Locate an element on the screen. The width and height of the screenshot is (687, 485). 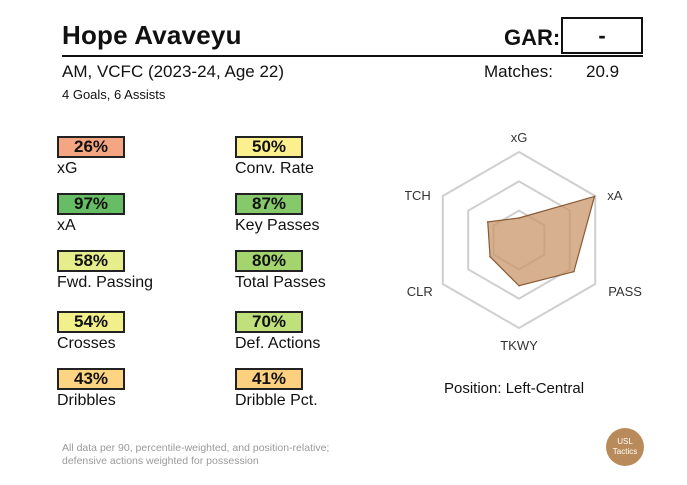
gar-label: GAR: is located at coordinates (532, 37).